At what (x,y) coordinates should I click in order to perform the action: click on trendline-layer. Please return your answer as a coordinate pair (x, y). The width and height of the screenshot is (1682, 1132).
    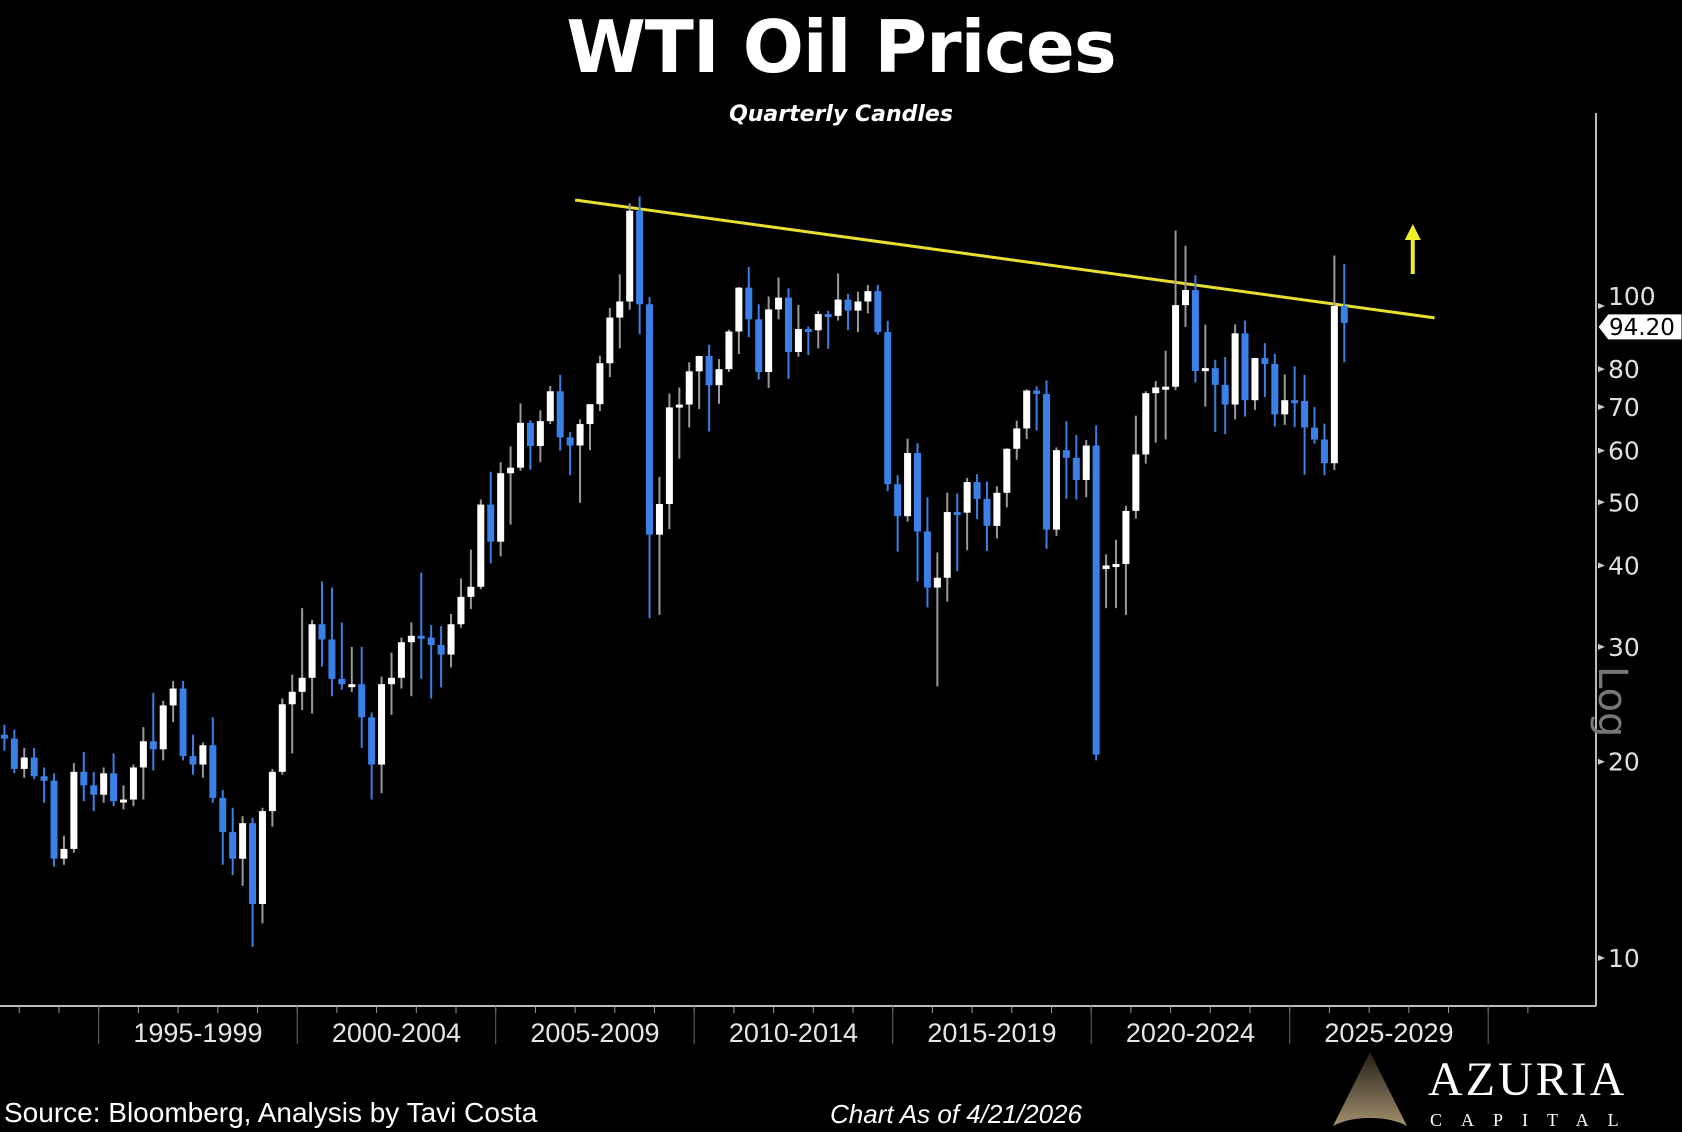
    Looking at the image, I should click on (1004, 259).